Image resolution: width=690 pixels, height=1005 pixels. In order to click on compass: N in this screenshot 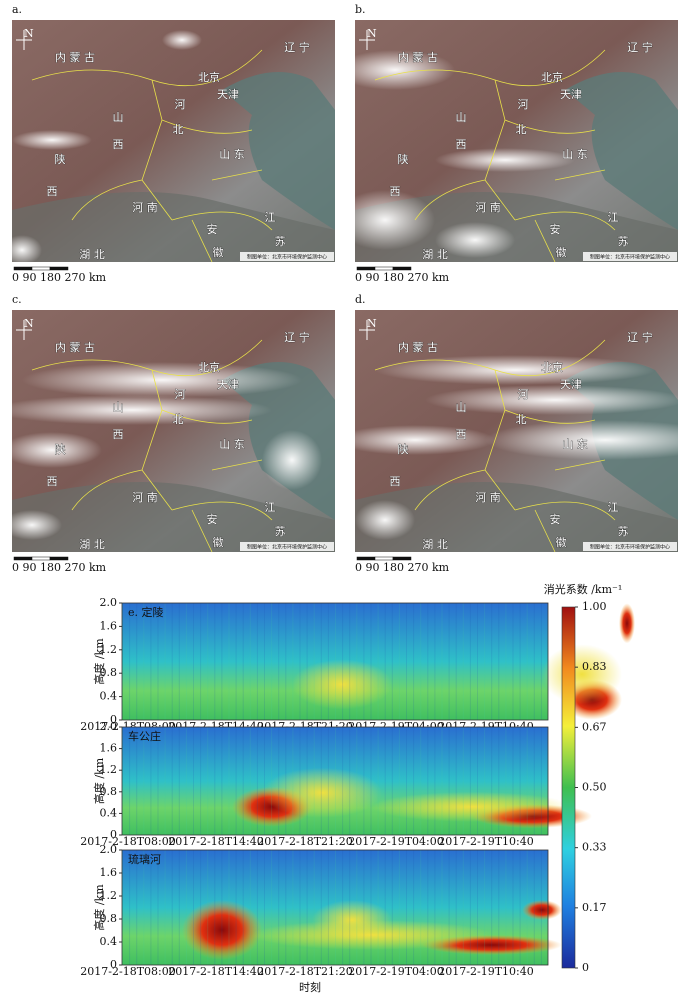, I will do `click(372, 33)`.